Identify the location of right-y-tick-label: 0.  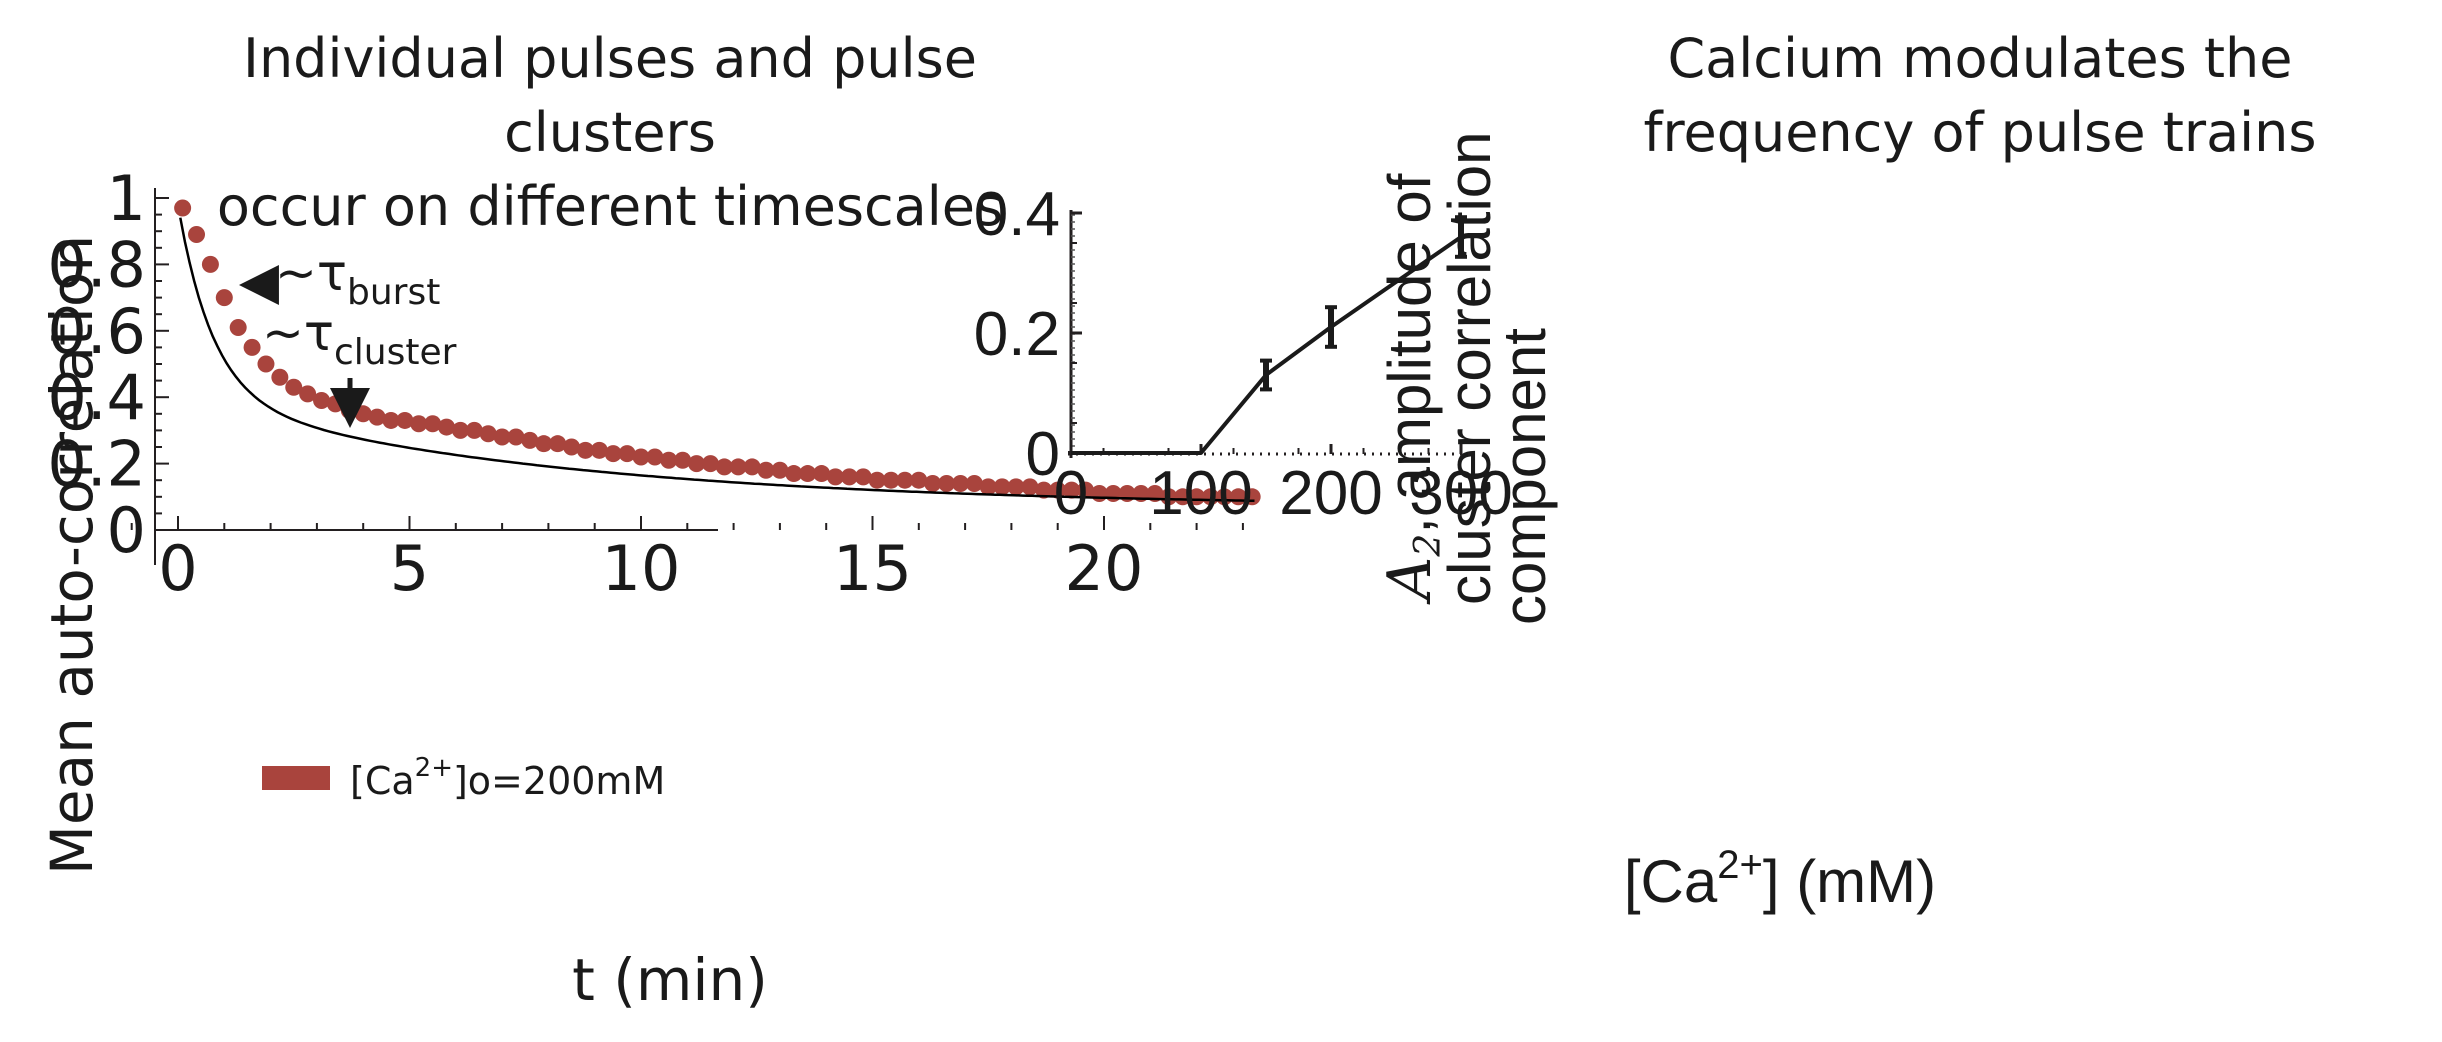
(1043, 454).